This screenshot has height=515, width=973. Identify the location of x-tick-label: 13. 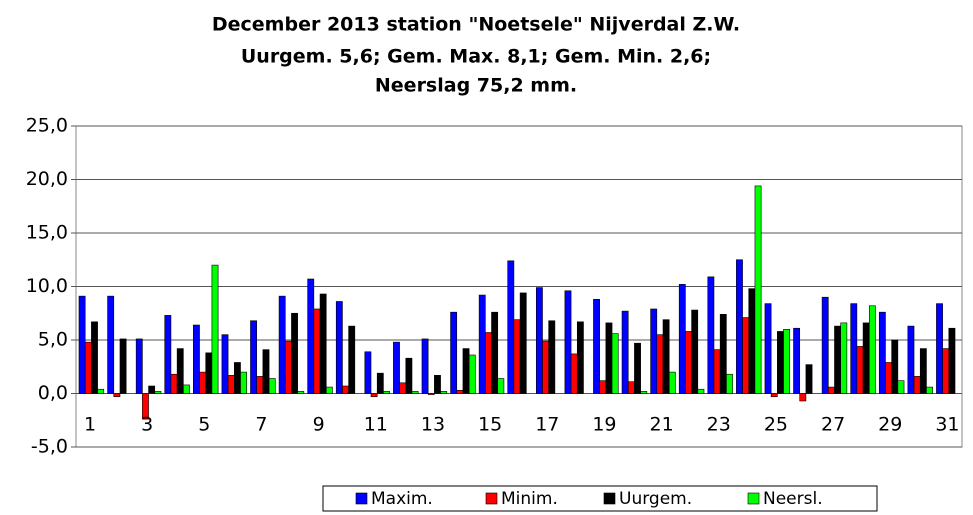
(433, 425).